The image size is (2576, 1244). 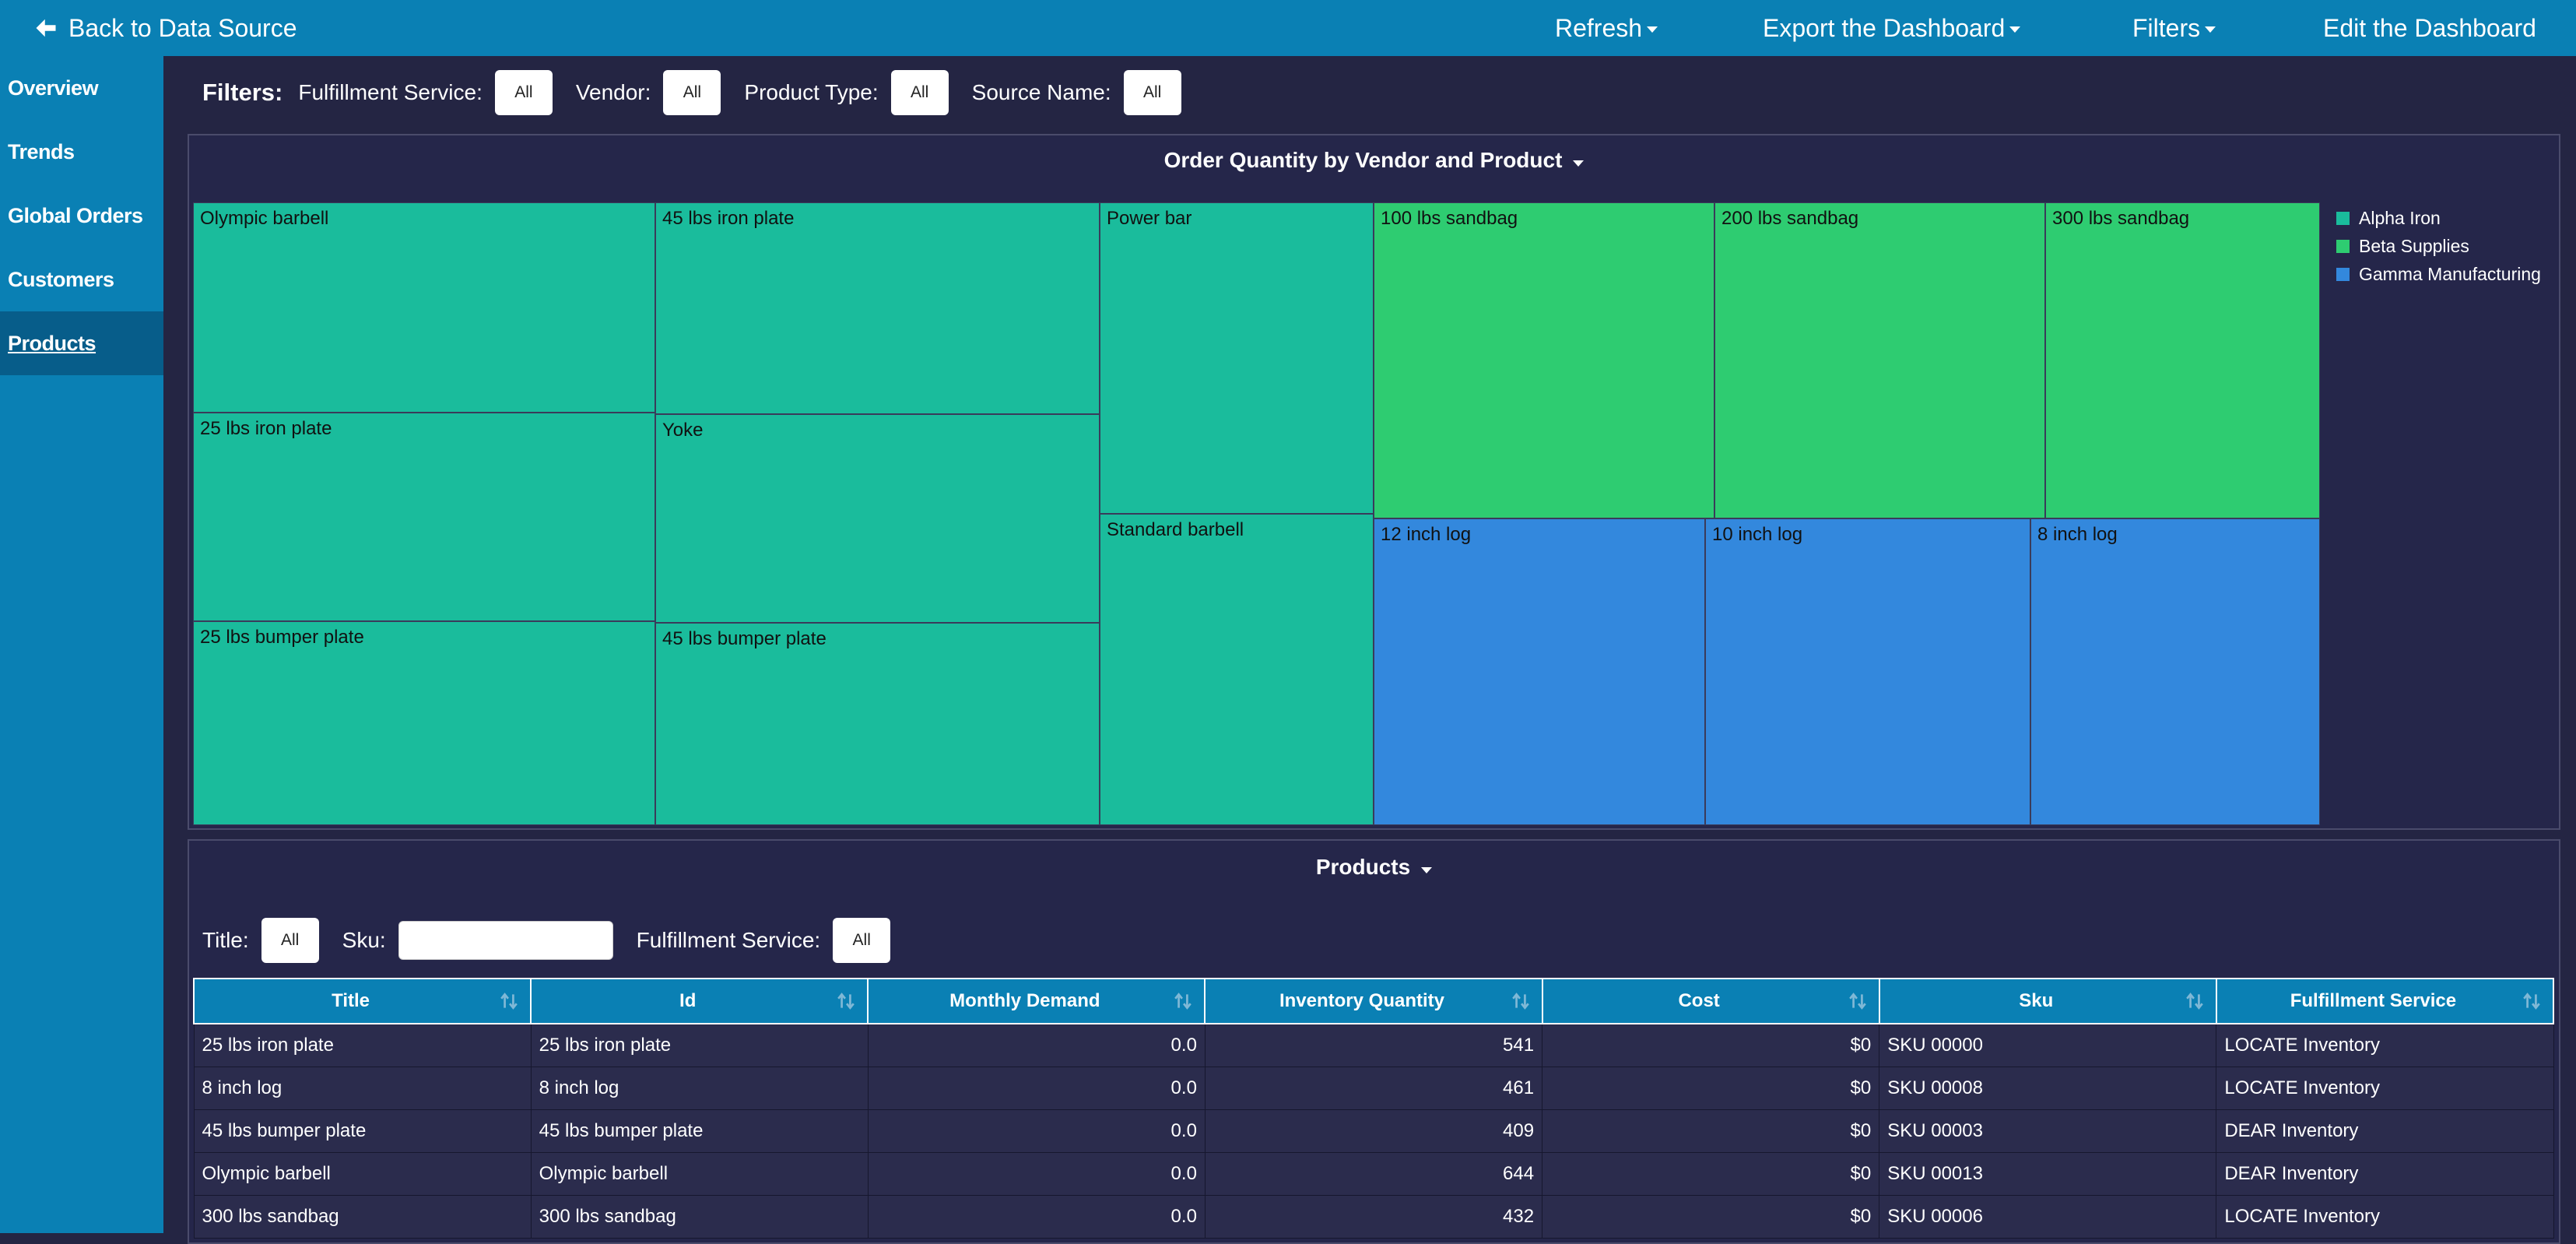 I want to click on fulfillment-service-filter: All, so click(x=523, y=92).